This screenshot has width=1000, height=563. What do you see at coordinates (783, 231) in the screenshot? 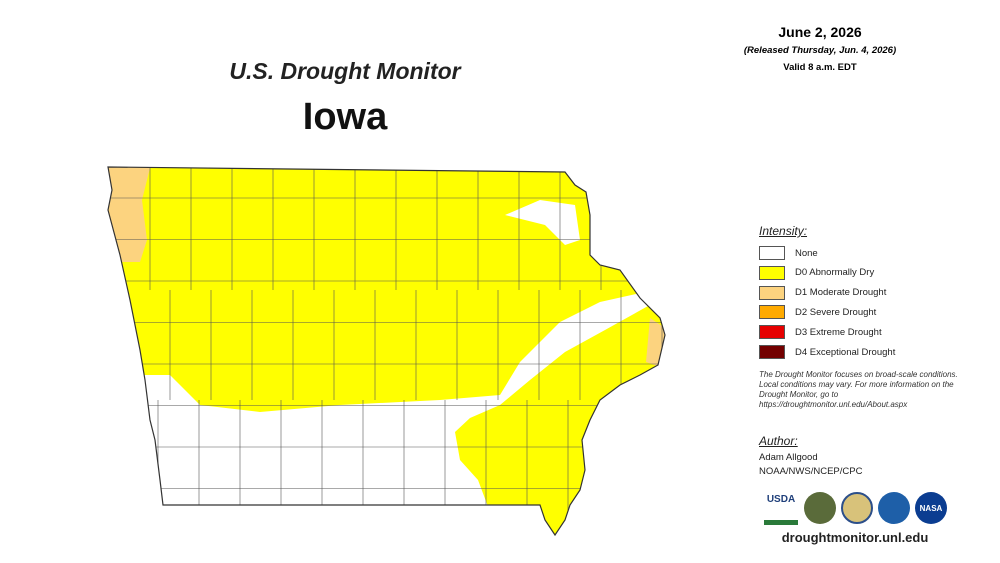
I see `legend-title: Intensity:` at bounding box center [783, 231].